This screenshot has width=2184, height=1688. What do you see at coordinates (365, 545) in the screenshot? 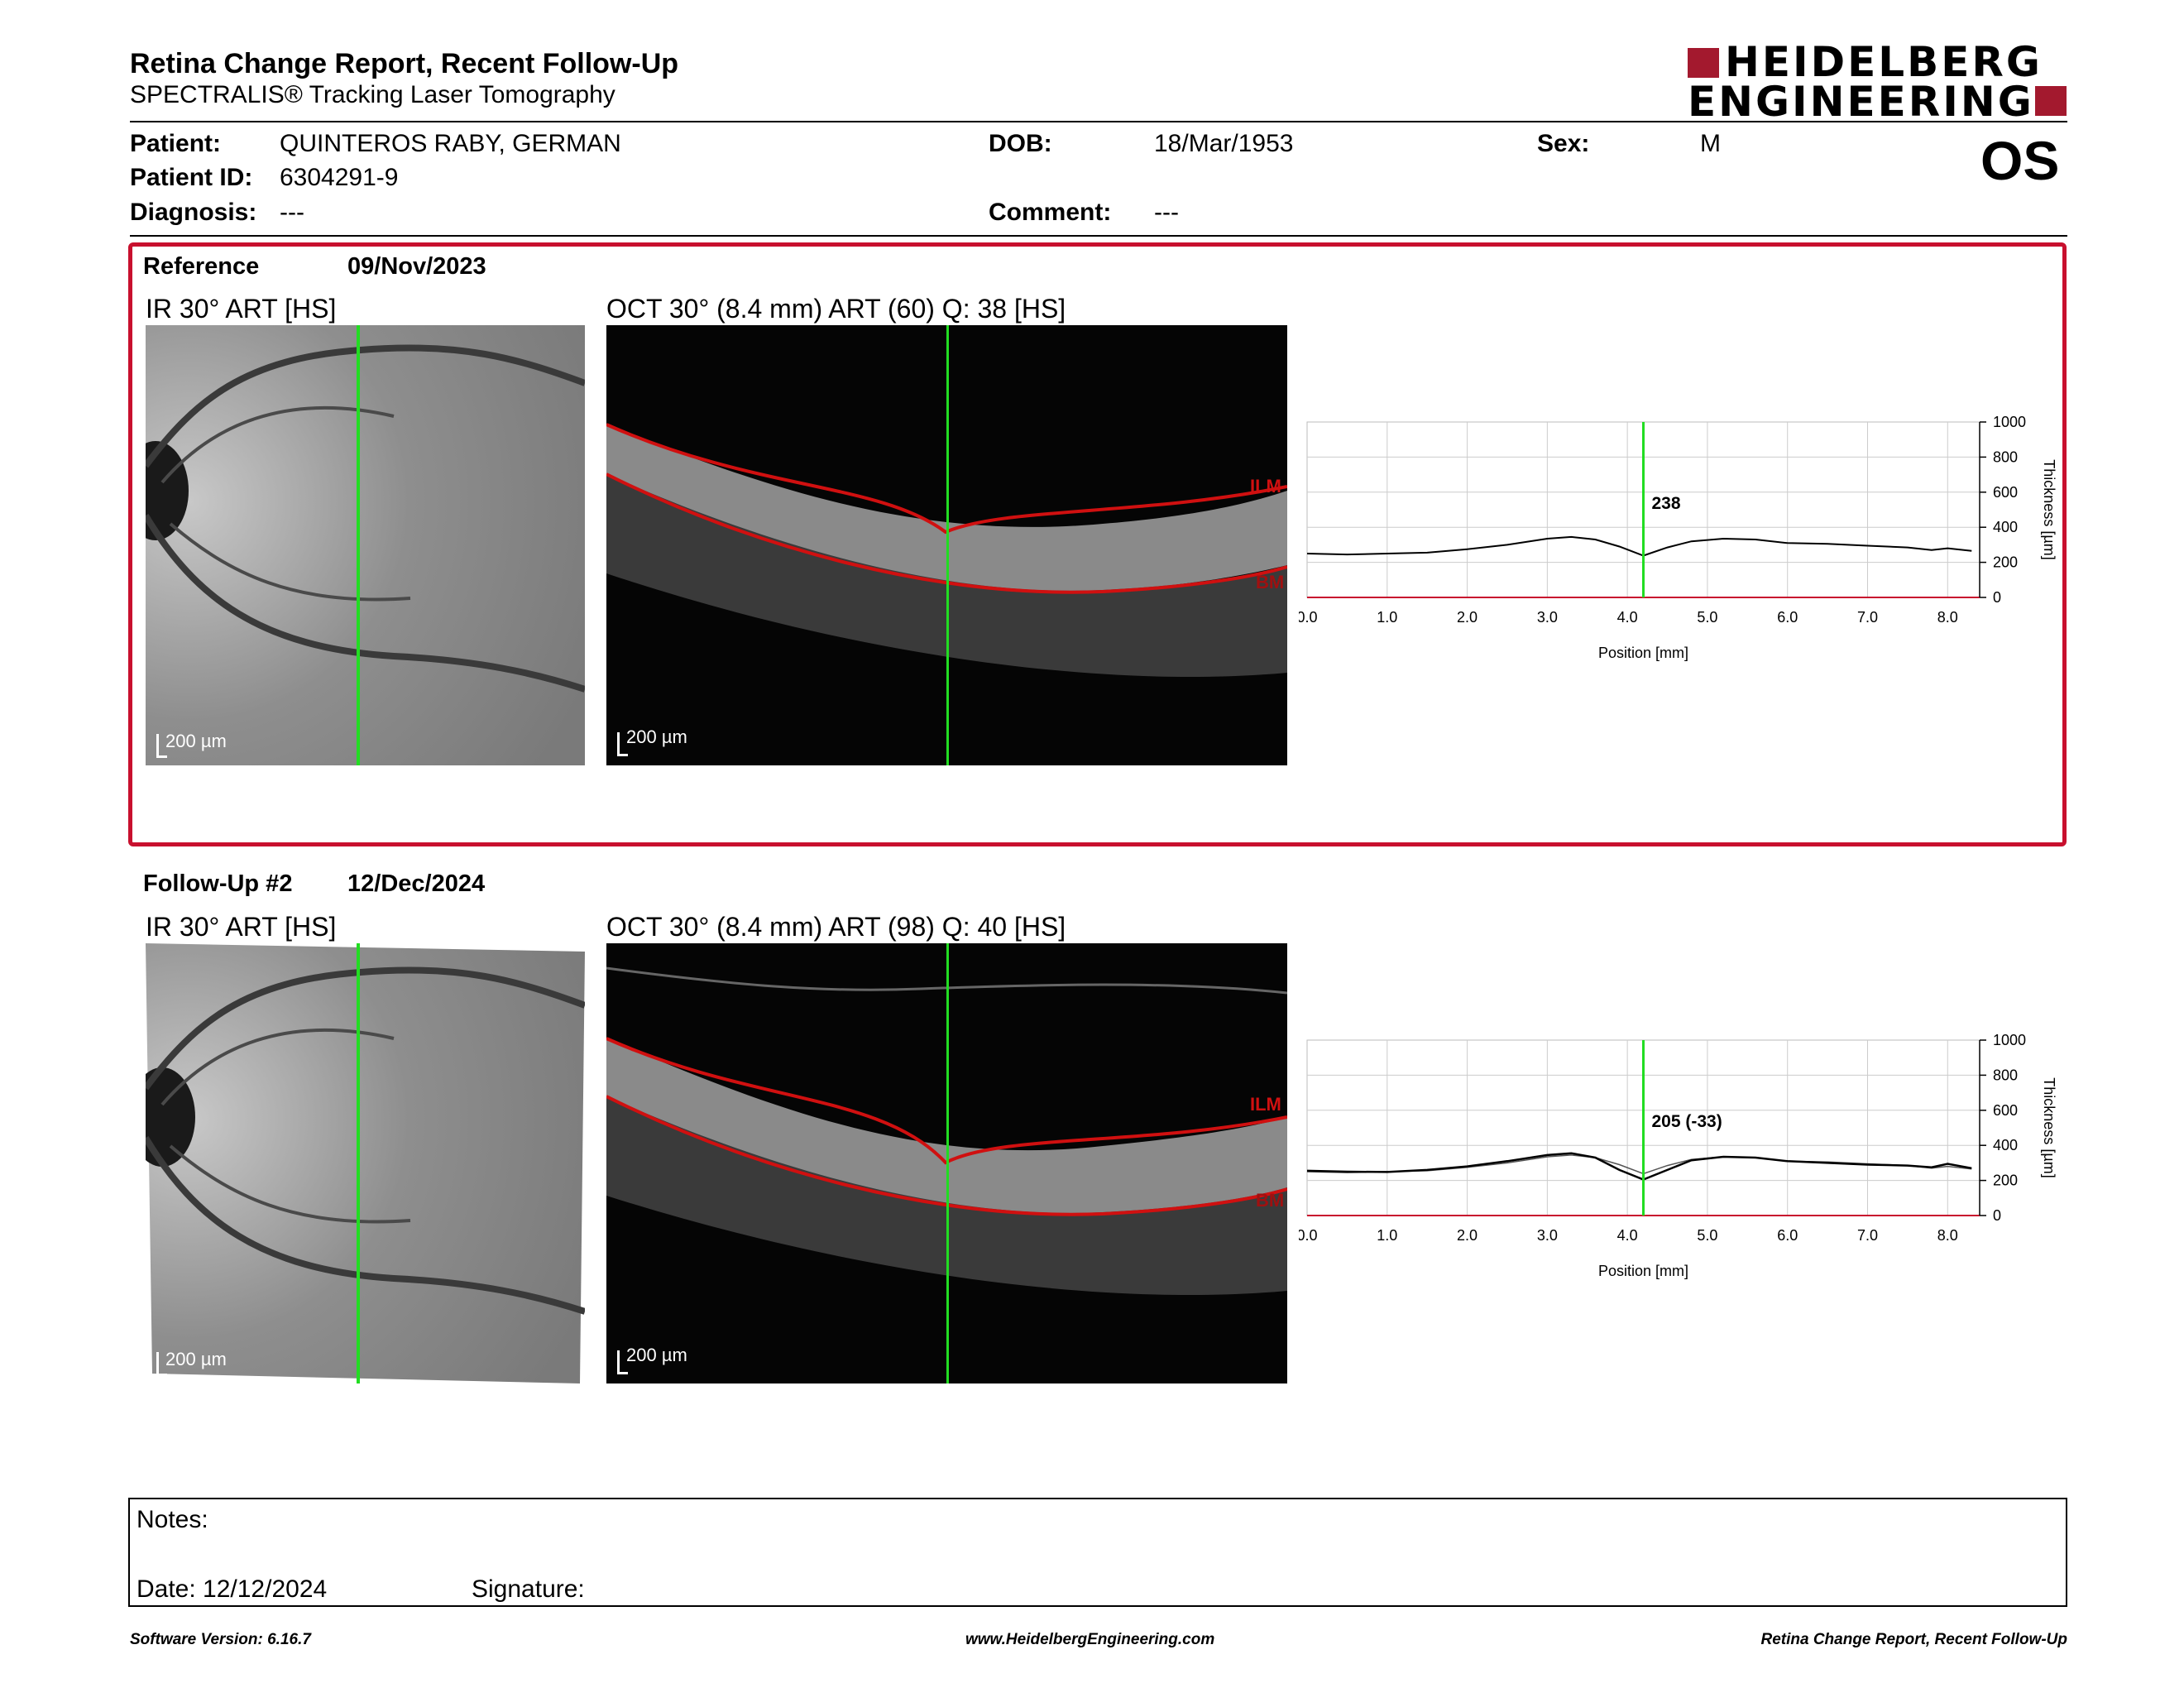
I see `reference-ir-fundus-image: 200 µm` at bounding box center [365, 545].